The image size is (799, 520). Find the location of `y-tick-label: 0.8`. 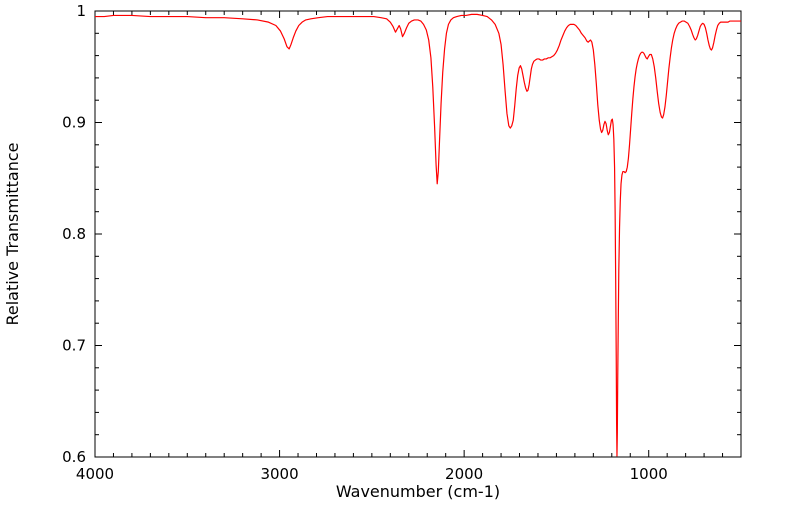

y-tick-label: 0.8 is located at coordinates (74, 234).